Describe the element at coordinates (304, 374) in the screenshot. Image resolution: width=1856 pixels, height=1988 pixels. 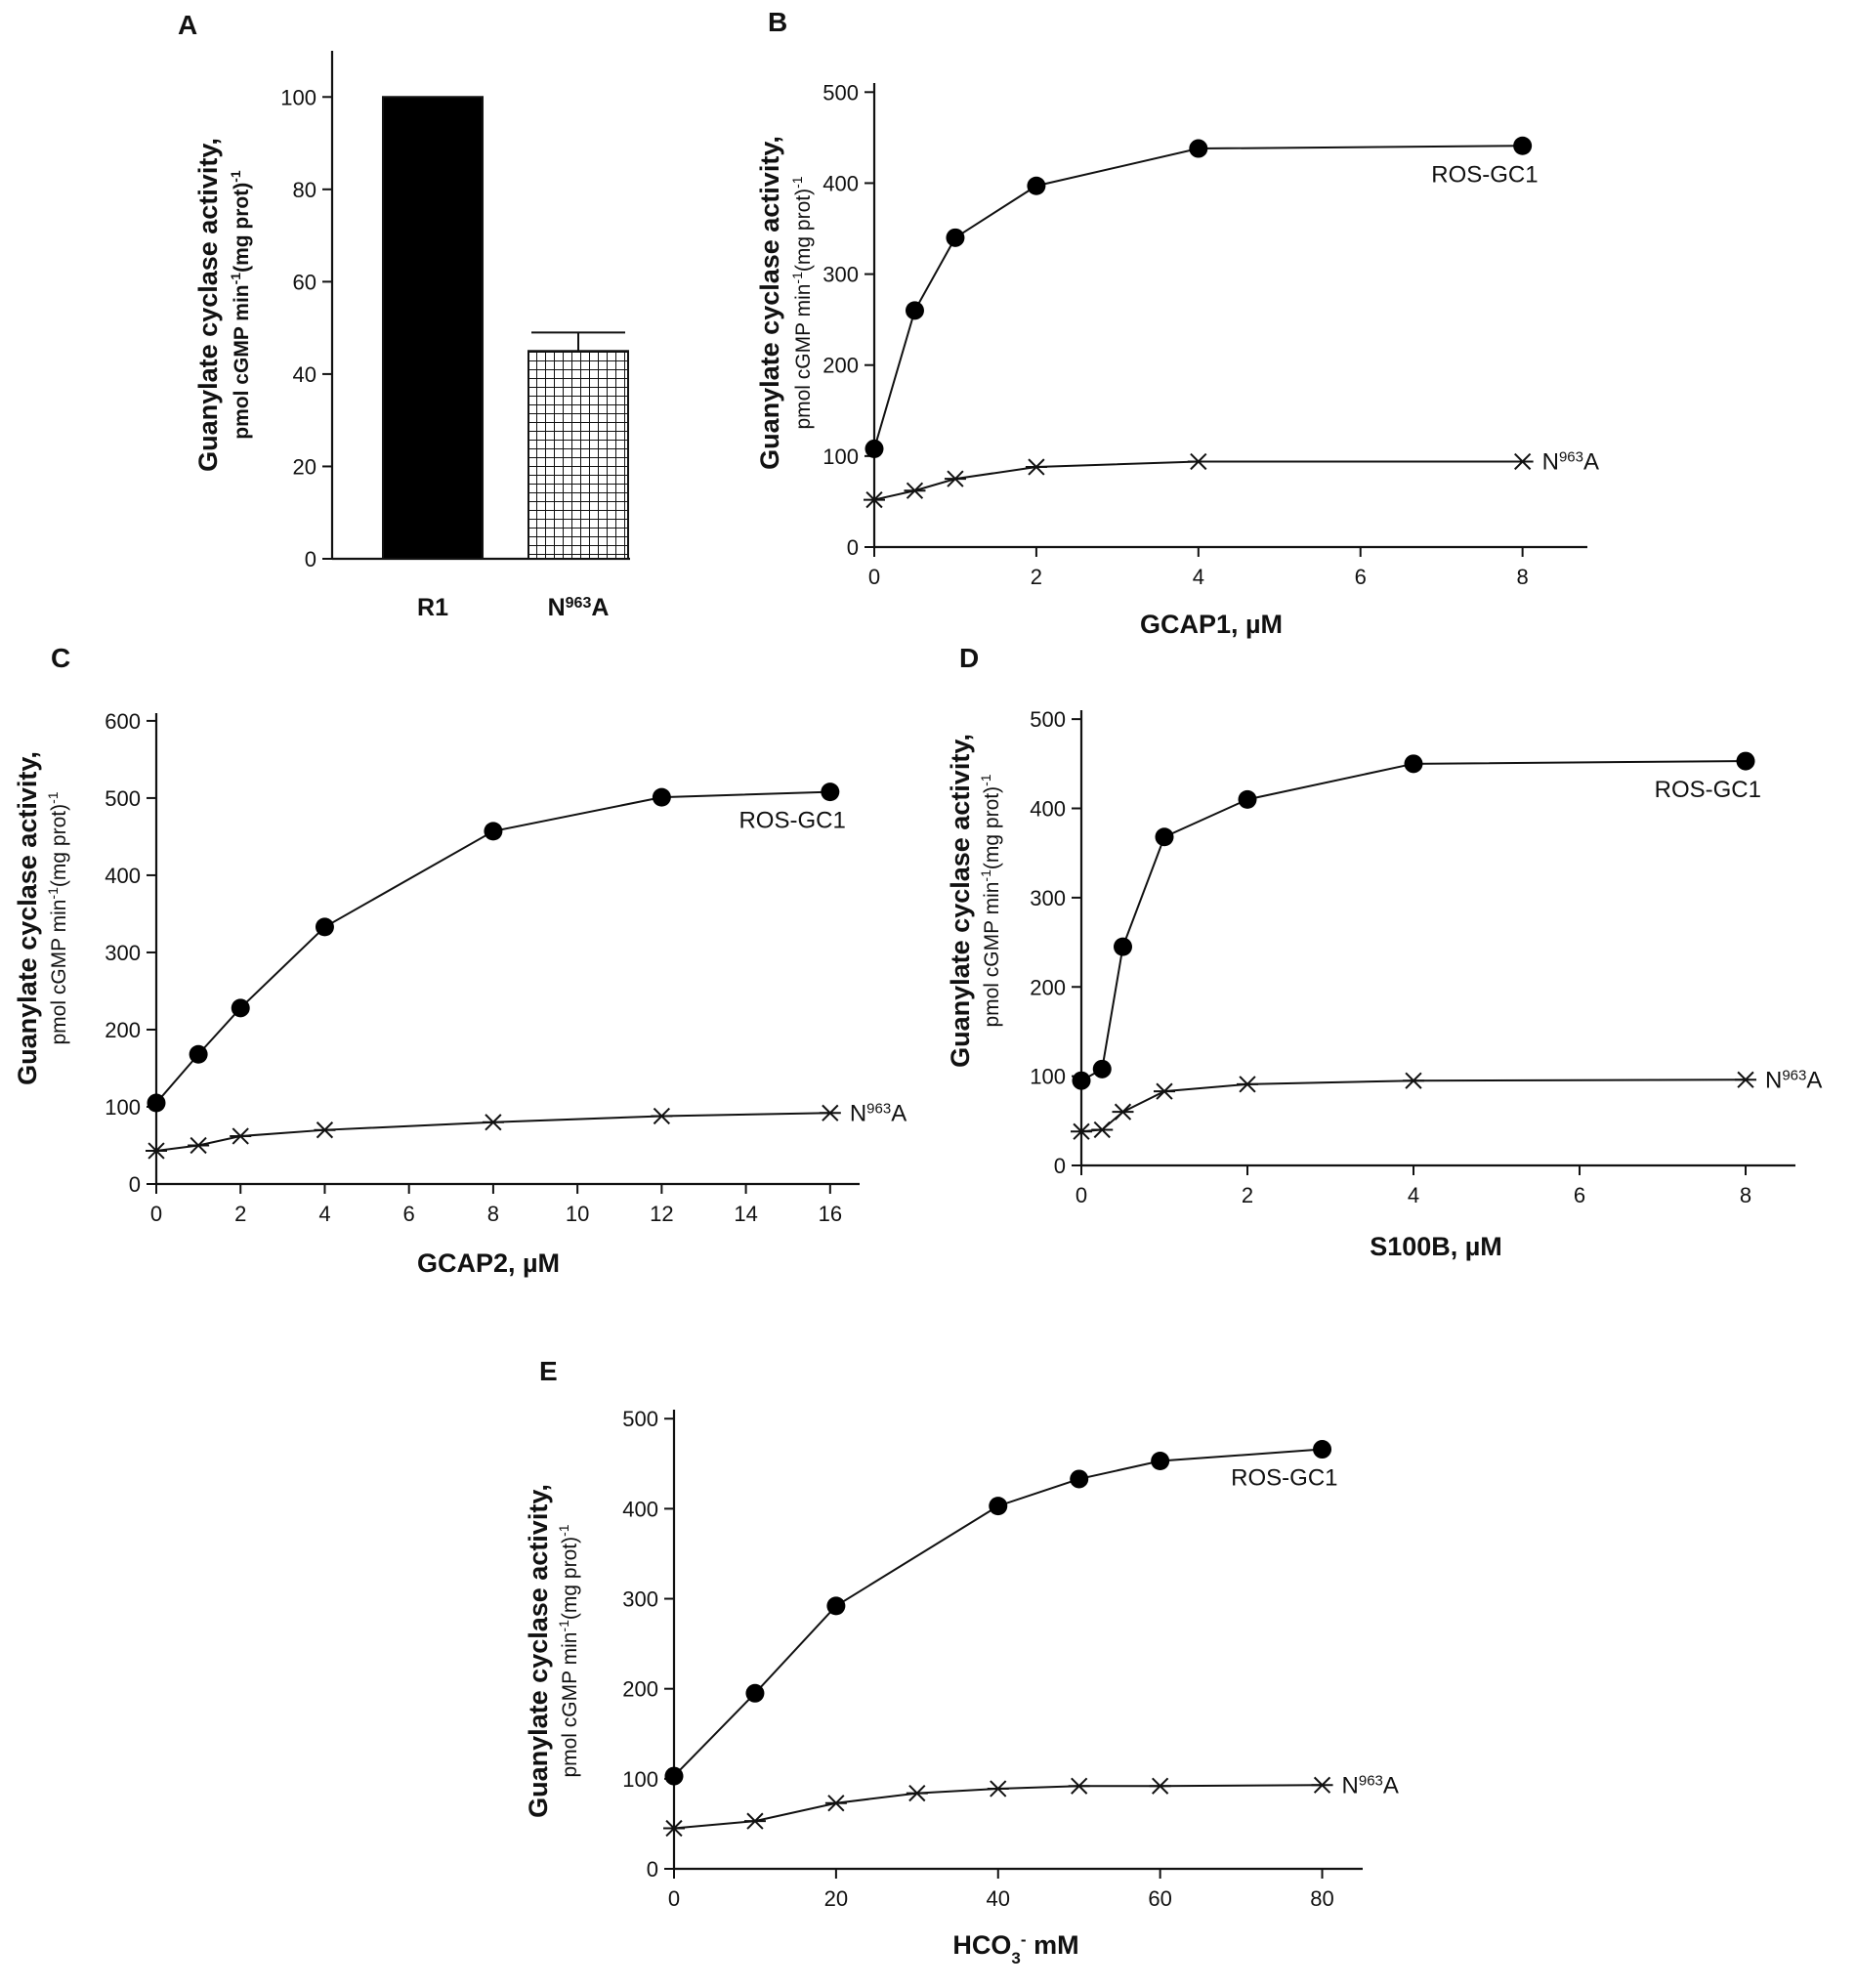
I see `y-tick-label: 40` at that location.